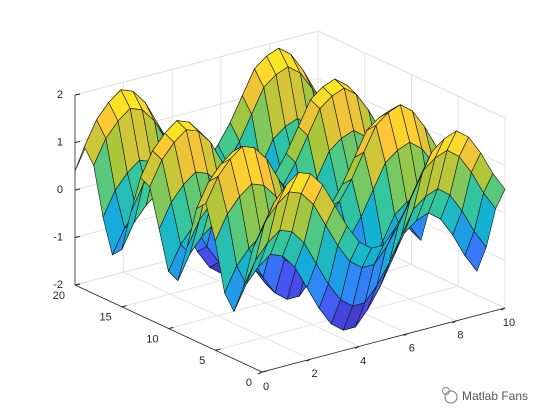 This screenshot has width=560, height=420. I want to click on x-tick-label: 10, so click(509, 323).